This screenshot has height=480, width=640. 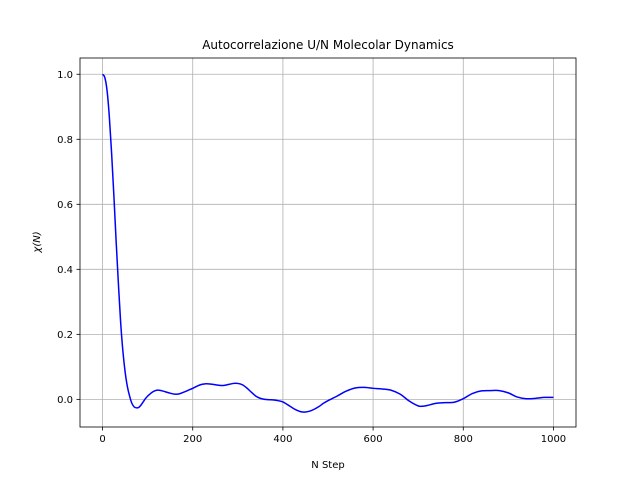 What do you see at coordinates (328, 45) in the screenshot?
I see `chart-title: Autocorrelazione U/N Molecolar Dynamics` at bounding box center [328, 45].